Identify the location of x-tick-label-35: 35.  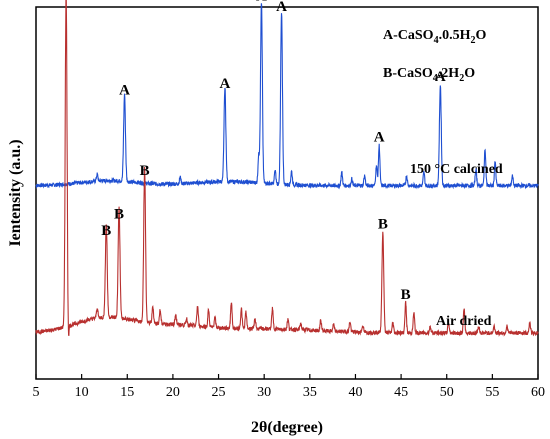
(310, 392).